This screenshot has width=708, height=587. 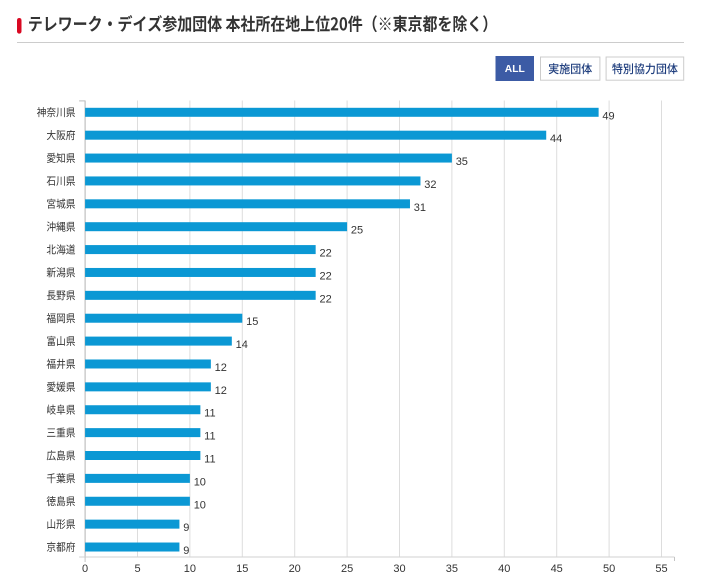 What do you see at coordinates (556, 139) in the screenshot?
I see `svg-text: 44` at bounding box center [556, 139].